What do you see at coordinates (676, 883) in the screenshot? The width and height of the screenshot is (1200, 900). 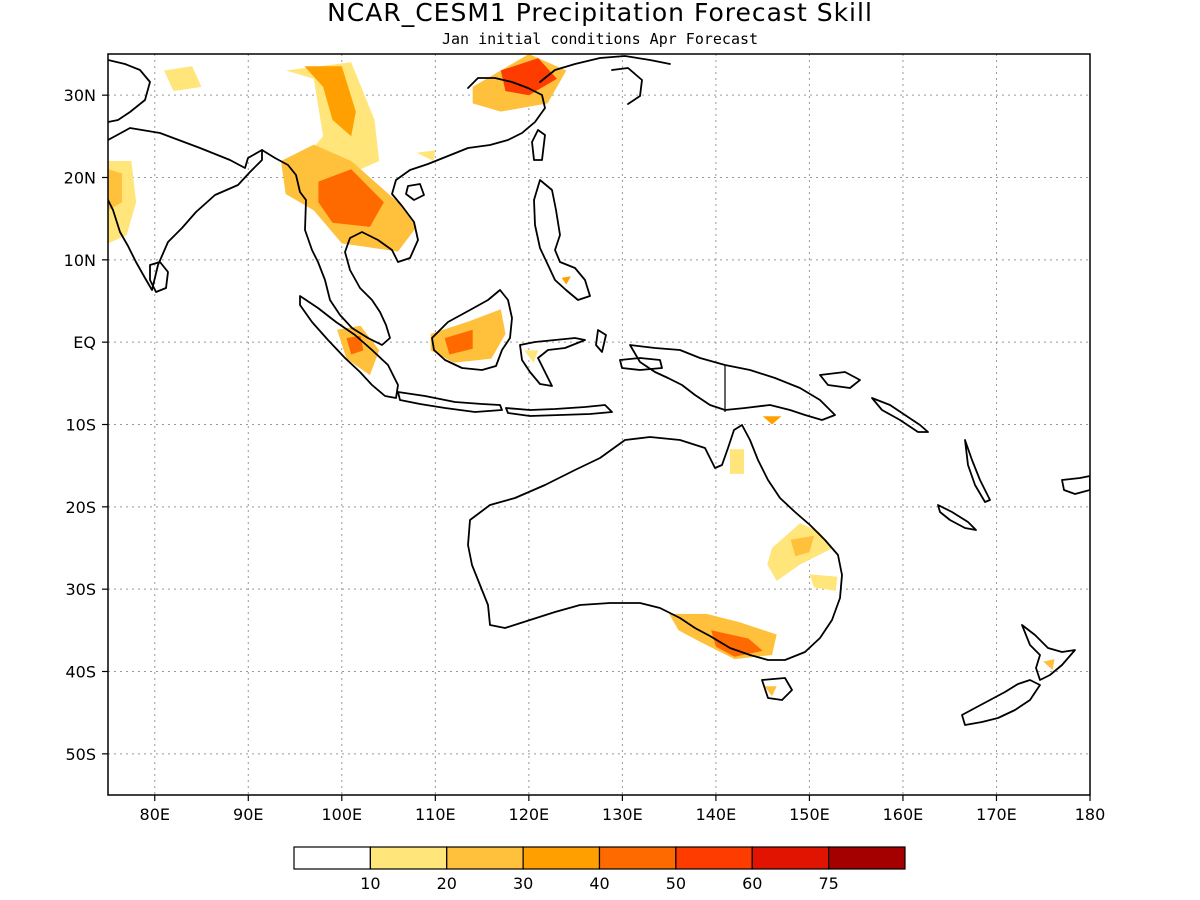 I see `colorbar-label: 50` at bounding box center [676, 883].